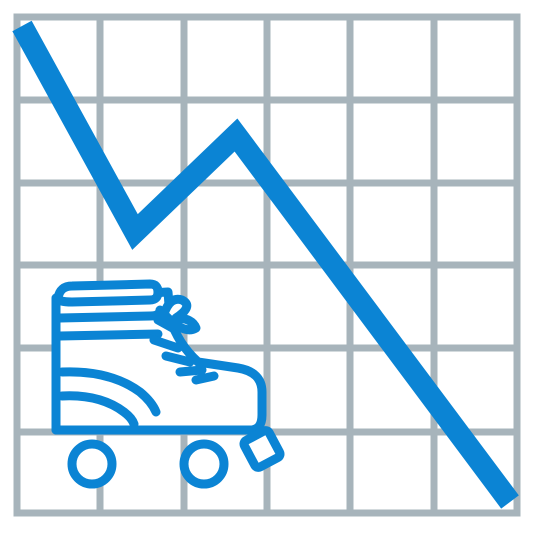 The image size is (534, 534). Describe the element at coordinates (262, 449) in the screenshot. I see `skate-toe-stop` at that location.